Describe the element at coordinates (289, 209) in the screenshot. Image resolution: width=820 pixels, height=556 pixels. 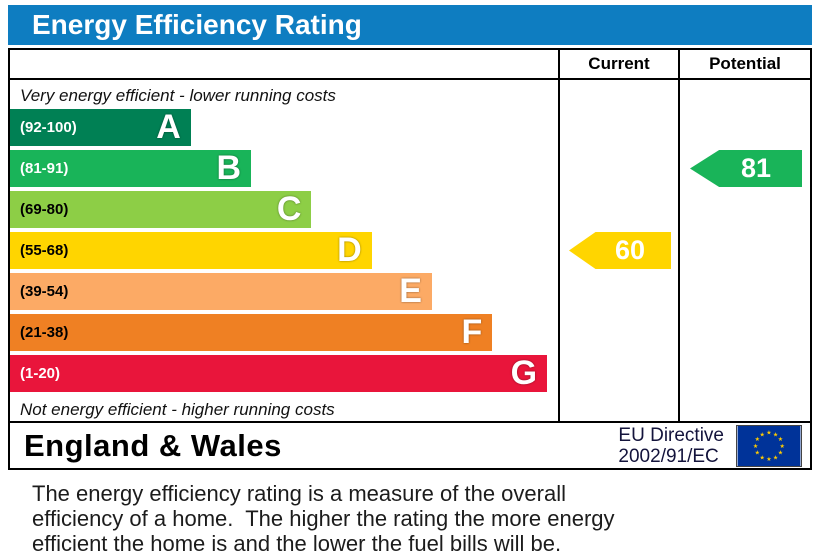
I see `band-c-letter: C` at that location.